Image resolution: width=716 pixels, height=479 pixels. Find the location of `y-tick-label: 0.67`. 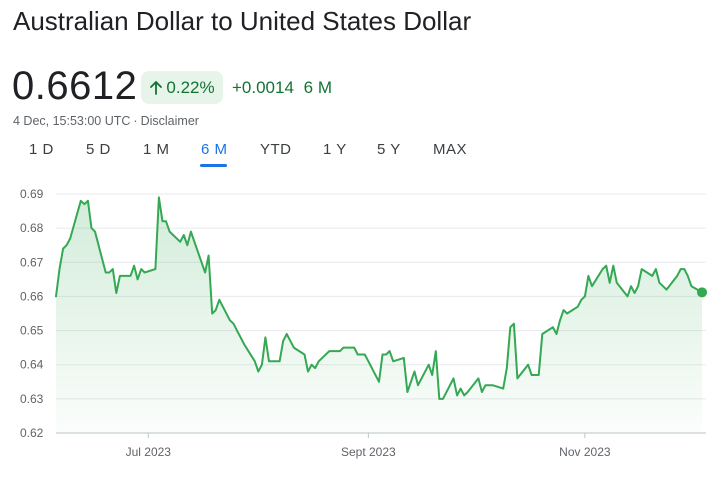

y-tick-label: 0.67 is located at coordinates (32, 262).